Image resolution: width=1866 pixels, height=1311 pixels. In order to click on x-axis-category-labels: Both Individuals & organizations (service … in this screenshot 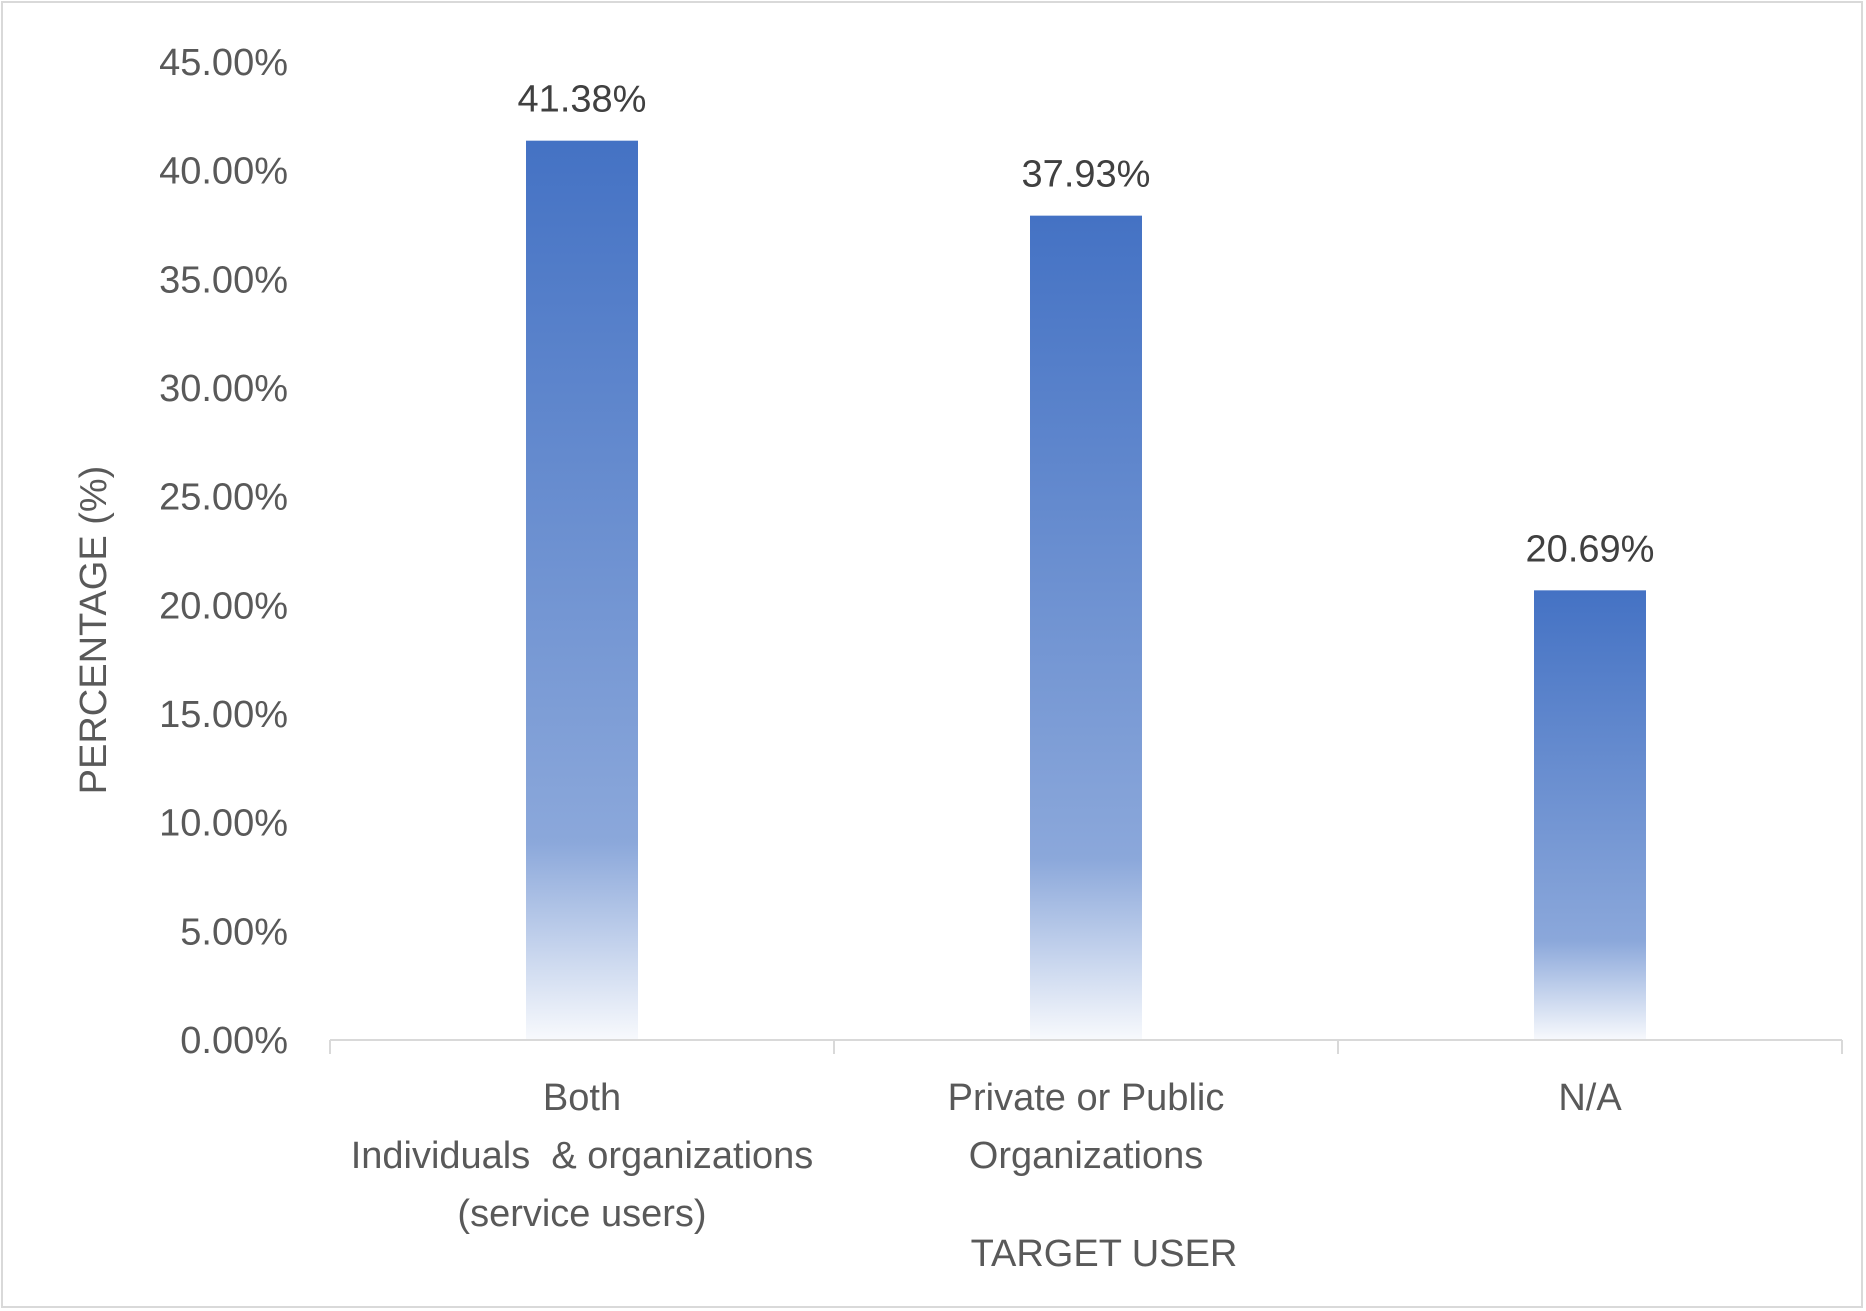, I will do `click(987, 1156)`.